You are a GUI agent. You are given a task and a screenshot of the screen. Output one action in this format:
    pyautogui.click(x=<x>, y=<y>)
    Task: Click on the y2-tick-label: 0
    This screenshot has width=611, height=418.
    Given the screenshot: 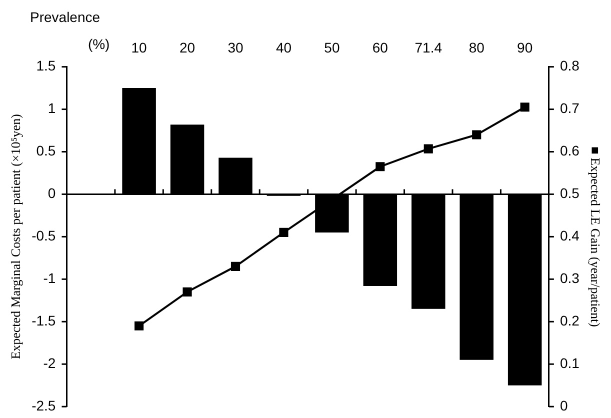 What is the action you would take?
    pyautogui.click(x=564, y=405)
    